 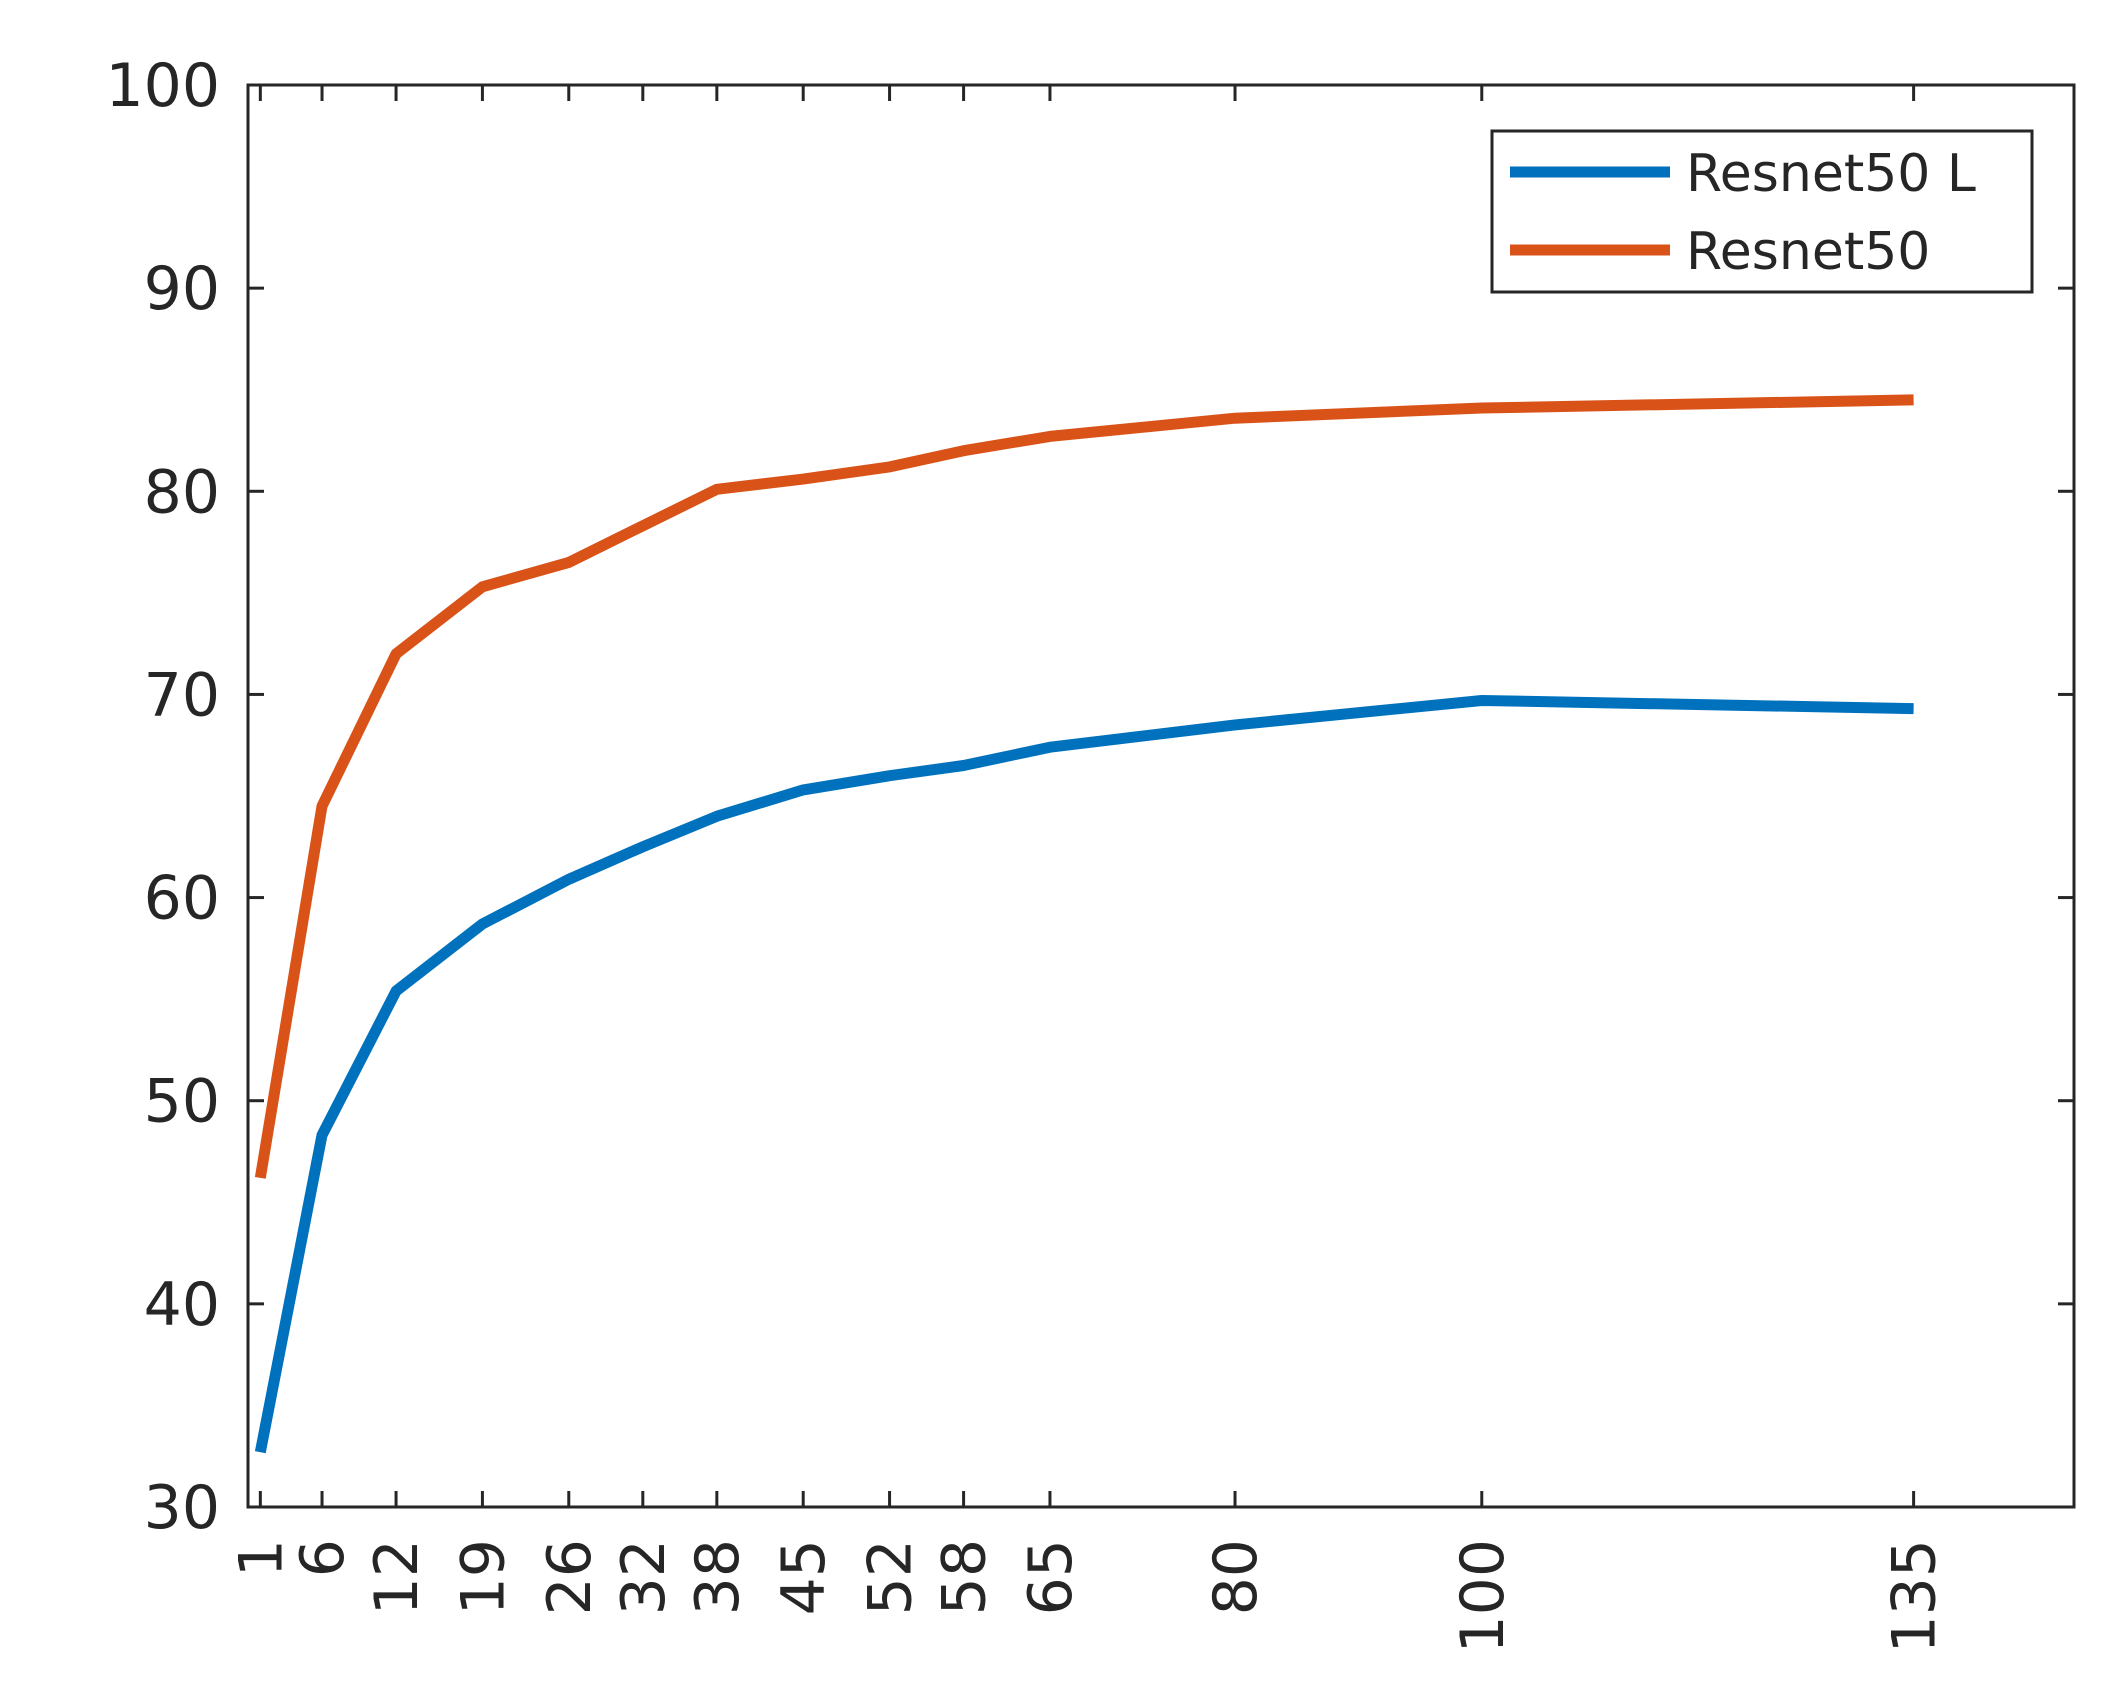 I want to click on x-tick-label: 38, so click(x=718, y=1577).